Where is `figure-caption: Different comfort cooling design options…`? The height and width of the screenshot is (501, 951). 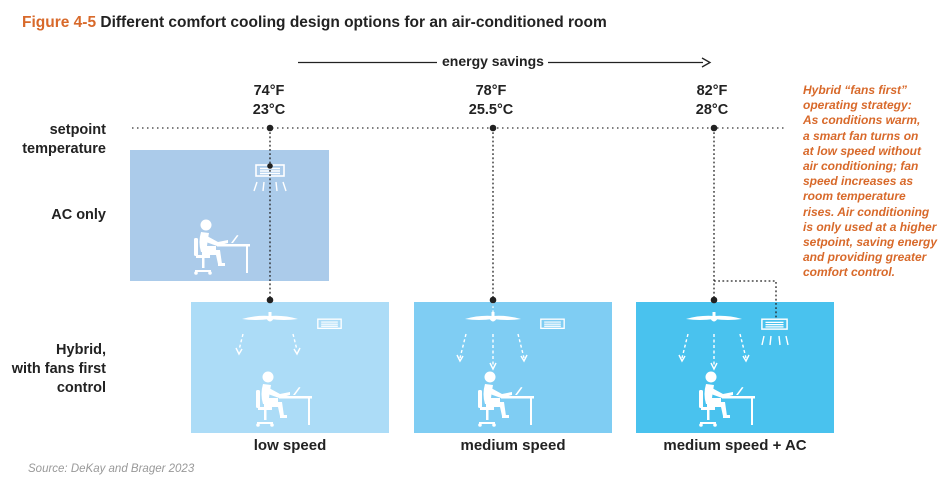
figure-caption: Different comfort cooling design options… is located at coordinates (353, 22).